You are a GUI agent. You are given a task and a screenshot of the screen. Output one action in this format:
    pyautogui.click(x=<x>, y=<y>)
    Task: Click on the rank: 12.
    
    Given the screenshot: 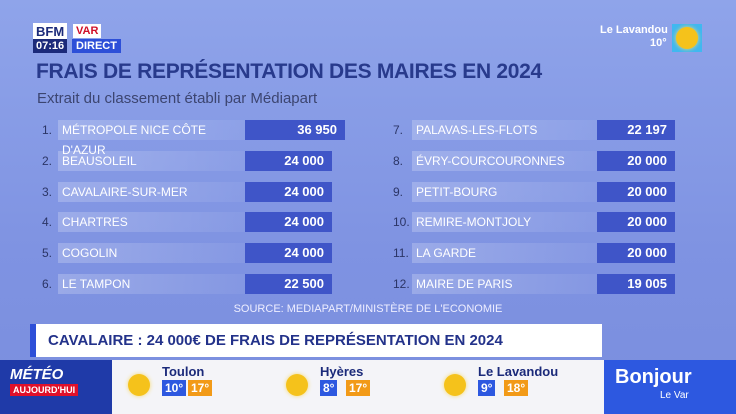 What is the action you would take?
    pyautogui.click(x=401, y=284)
    